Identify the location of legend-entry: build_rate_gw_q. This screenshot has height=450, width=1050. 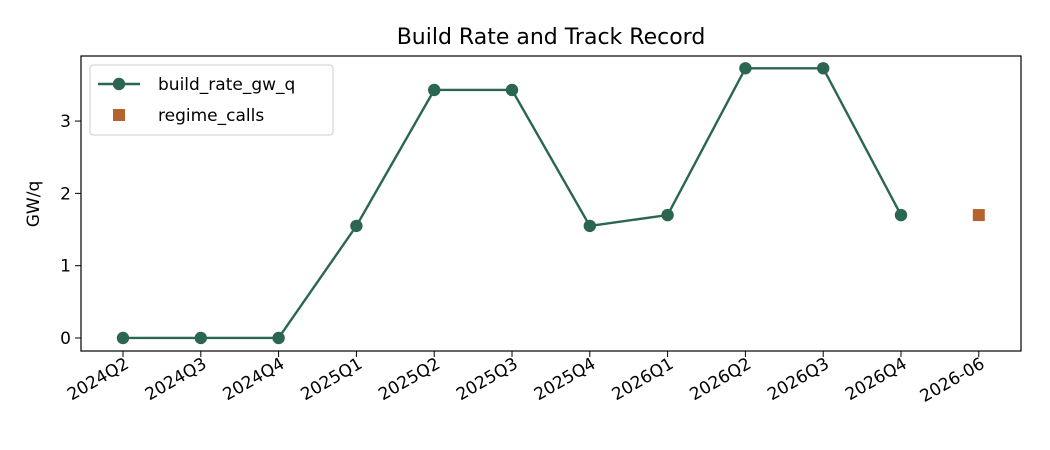
(196, 85).